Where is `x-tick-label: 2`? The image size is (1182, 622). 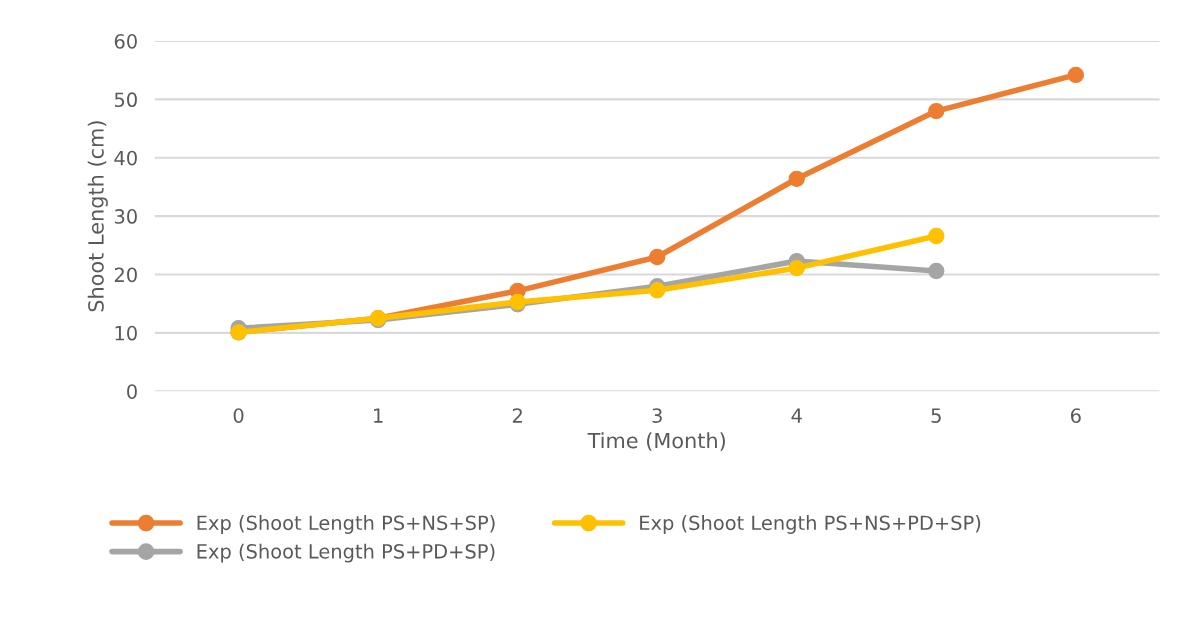
x-tick-label: 2 is located at coordinates (517, 415).